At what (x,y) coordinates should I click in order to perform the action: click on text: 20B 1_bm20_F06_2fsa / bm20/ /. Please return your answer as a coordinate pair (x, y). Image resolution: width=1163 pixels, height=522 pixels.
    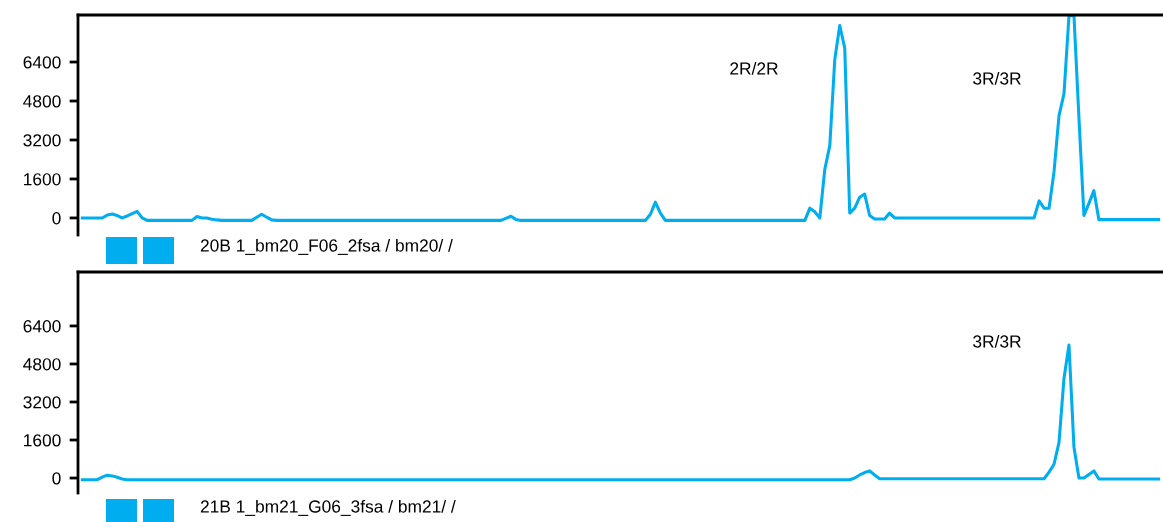
    Looking at the image, I should click on (326, 246).